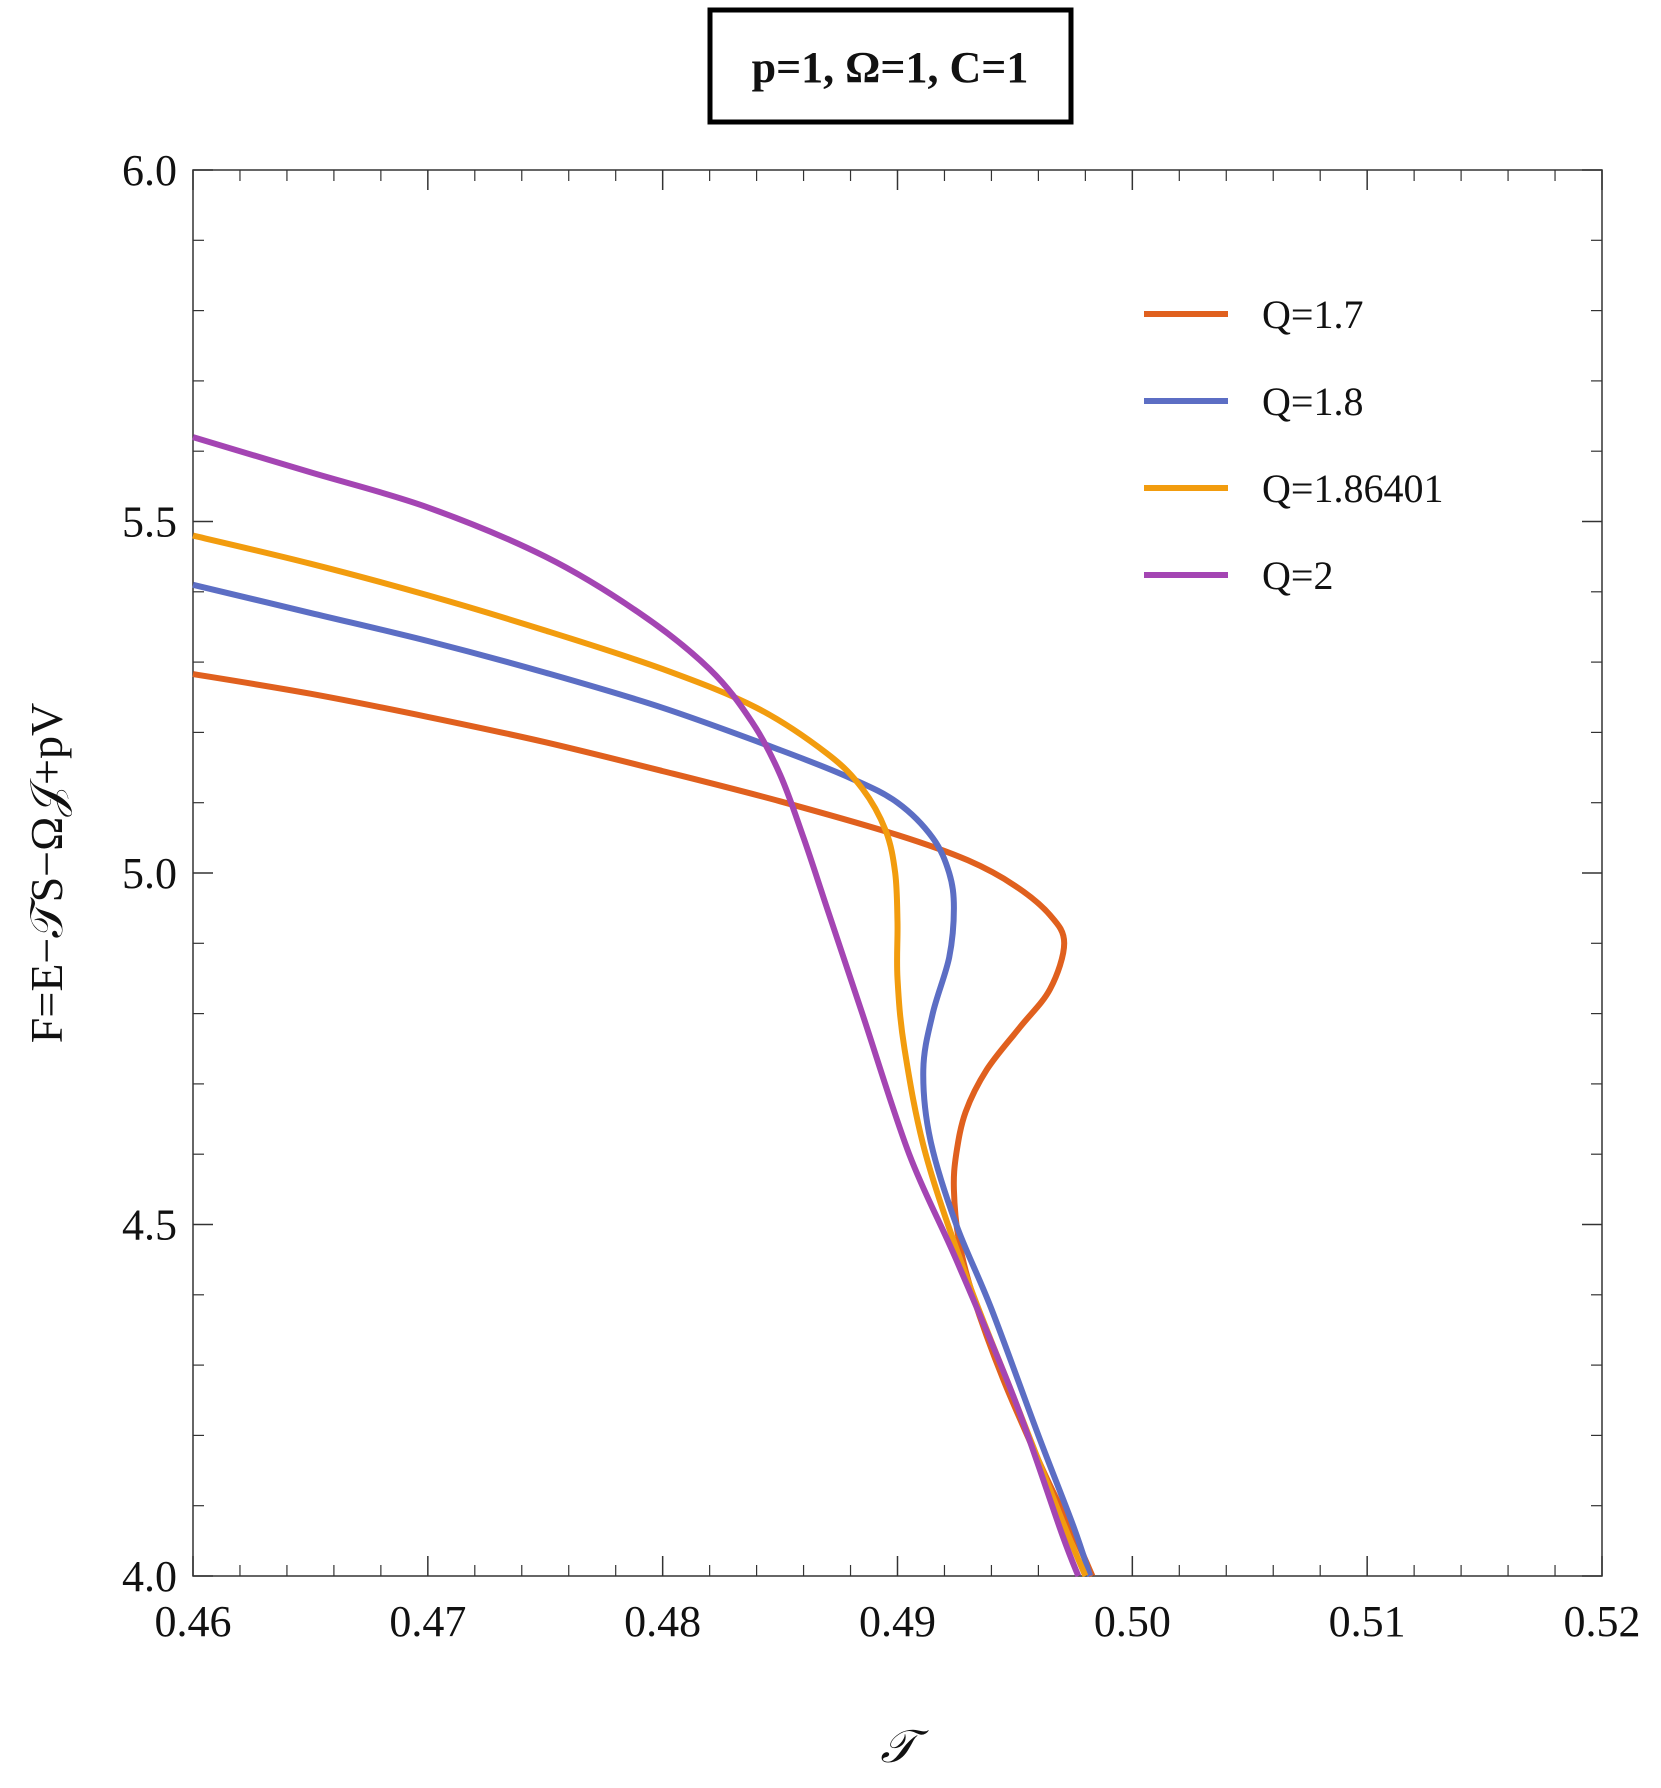  What do you see at coordinates (427, 1621) in the screenshot?
I see `x-tick-label: 0.47` at bounding box center [427, 1621].